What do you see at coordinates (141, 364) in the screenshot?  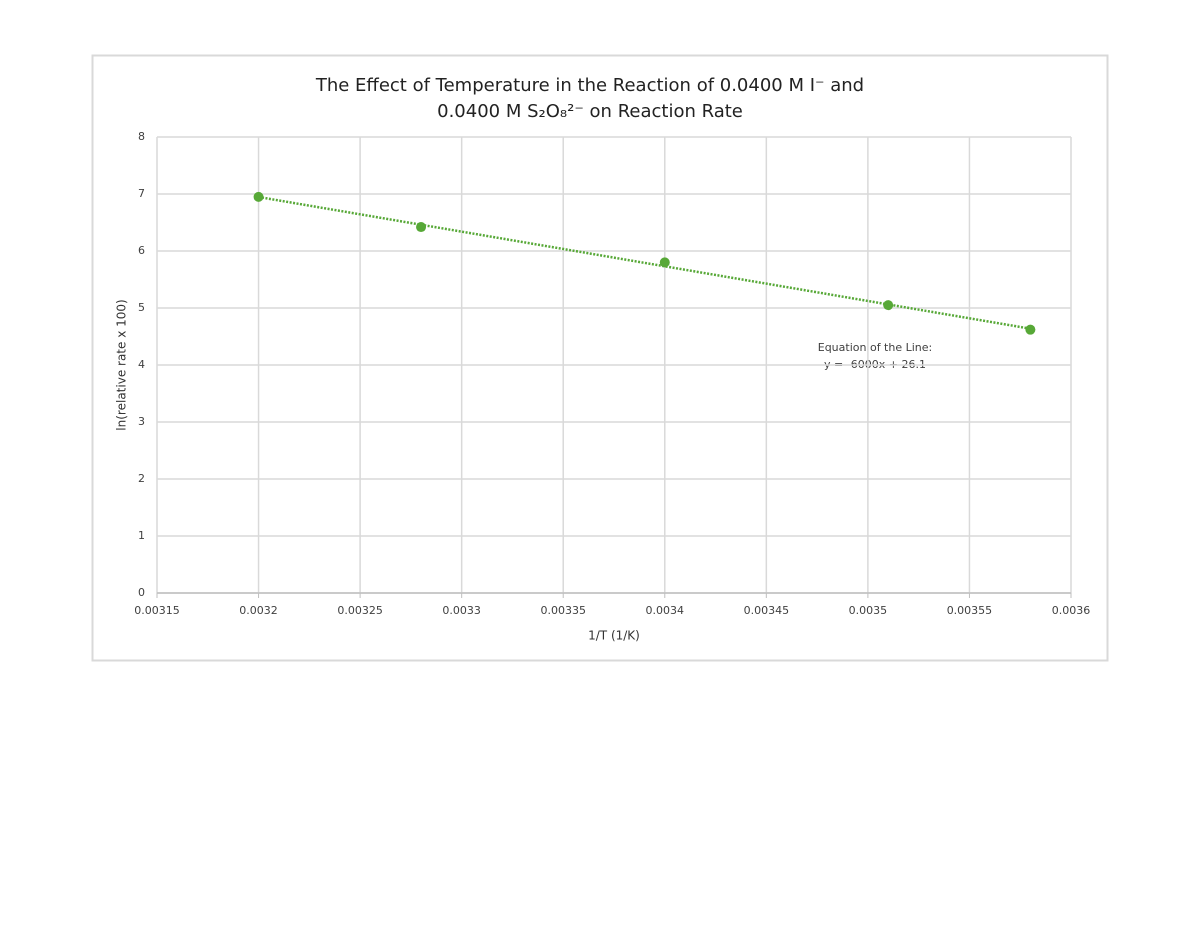 I see `y-tick-label: 4` at bounding box center [141, 364].